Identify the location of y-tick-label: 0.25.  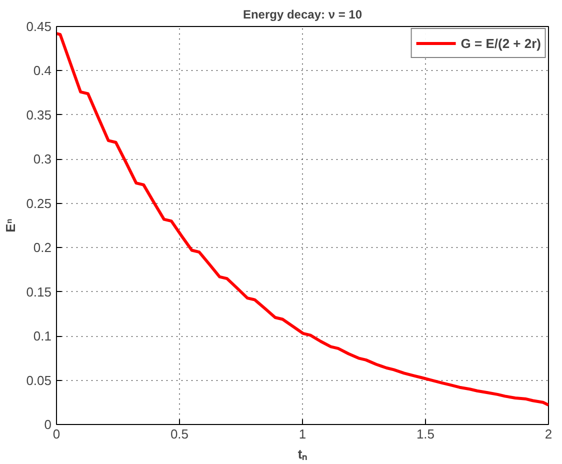
(39, 203).